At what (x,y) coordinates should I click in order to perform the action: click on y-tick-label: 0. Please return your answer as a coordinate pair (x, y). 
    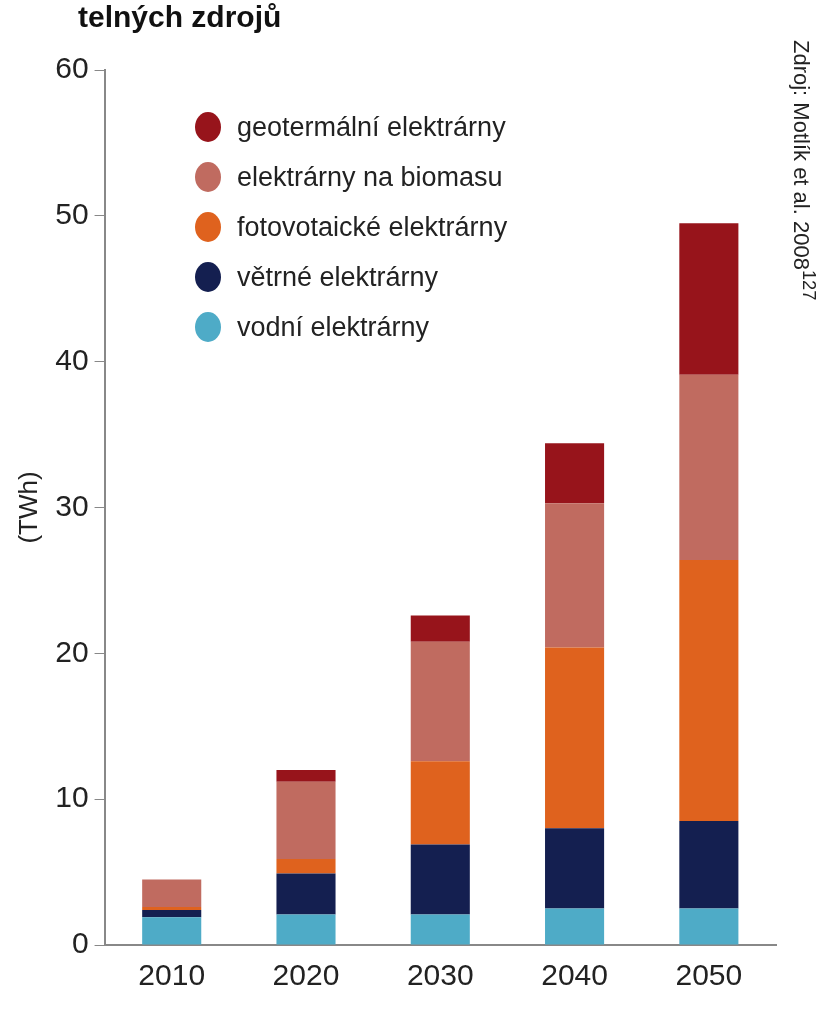
    Looking at the image, I should click on (80, 943).